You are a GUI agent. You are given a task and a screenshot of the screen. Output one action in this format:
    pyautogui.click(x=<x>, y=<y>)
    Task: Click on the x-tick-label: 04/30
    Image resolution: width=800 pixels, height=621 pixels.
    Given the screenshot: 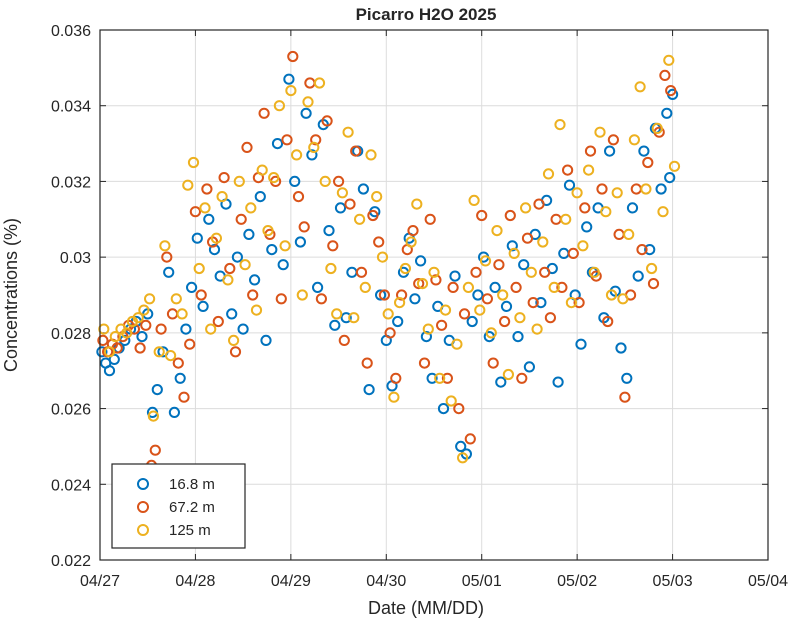 What is the action you would take?
    pyautogui.click(x=386, y=581)
    